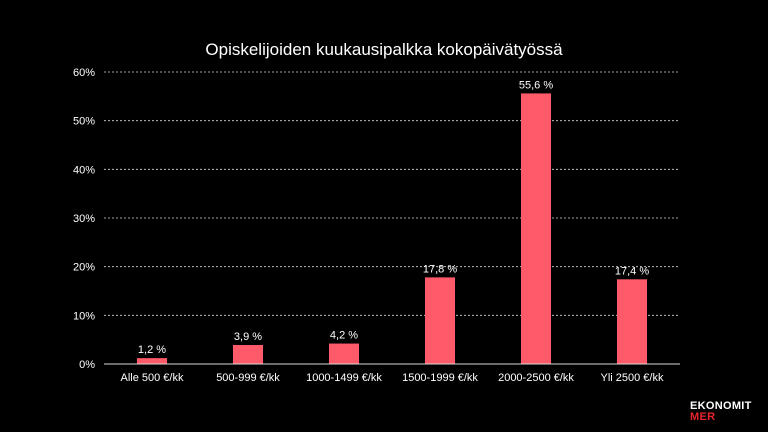 This screenshot has height=432, width=768. What do you see at coordinates (703, 417) in the screenshot?
I see `logo-line-2-text: MER` at bounding box center [703, 417].